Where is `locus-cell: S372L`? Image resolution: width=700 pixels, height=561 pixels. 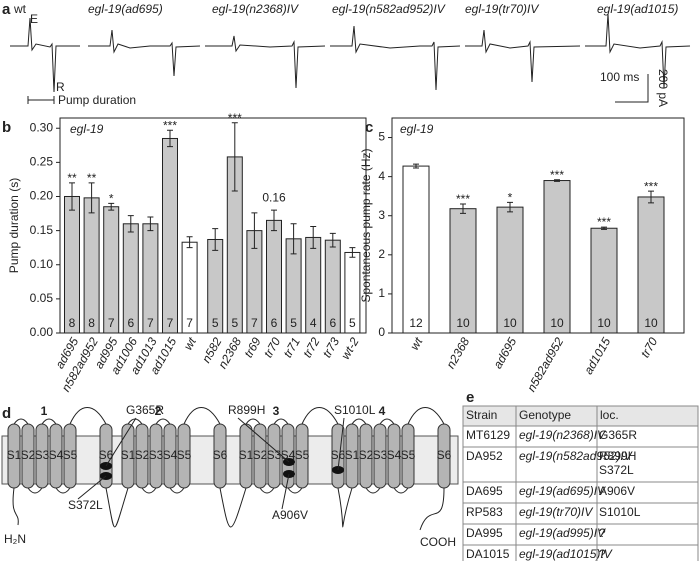 locus-cell: S372L is located at coordinates (616, 470).